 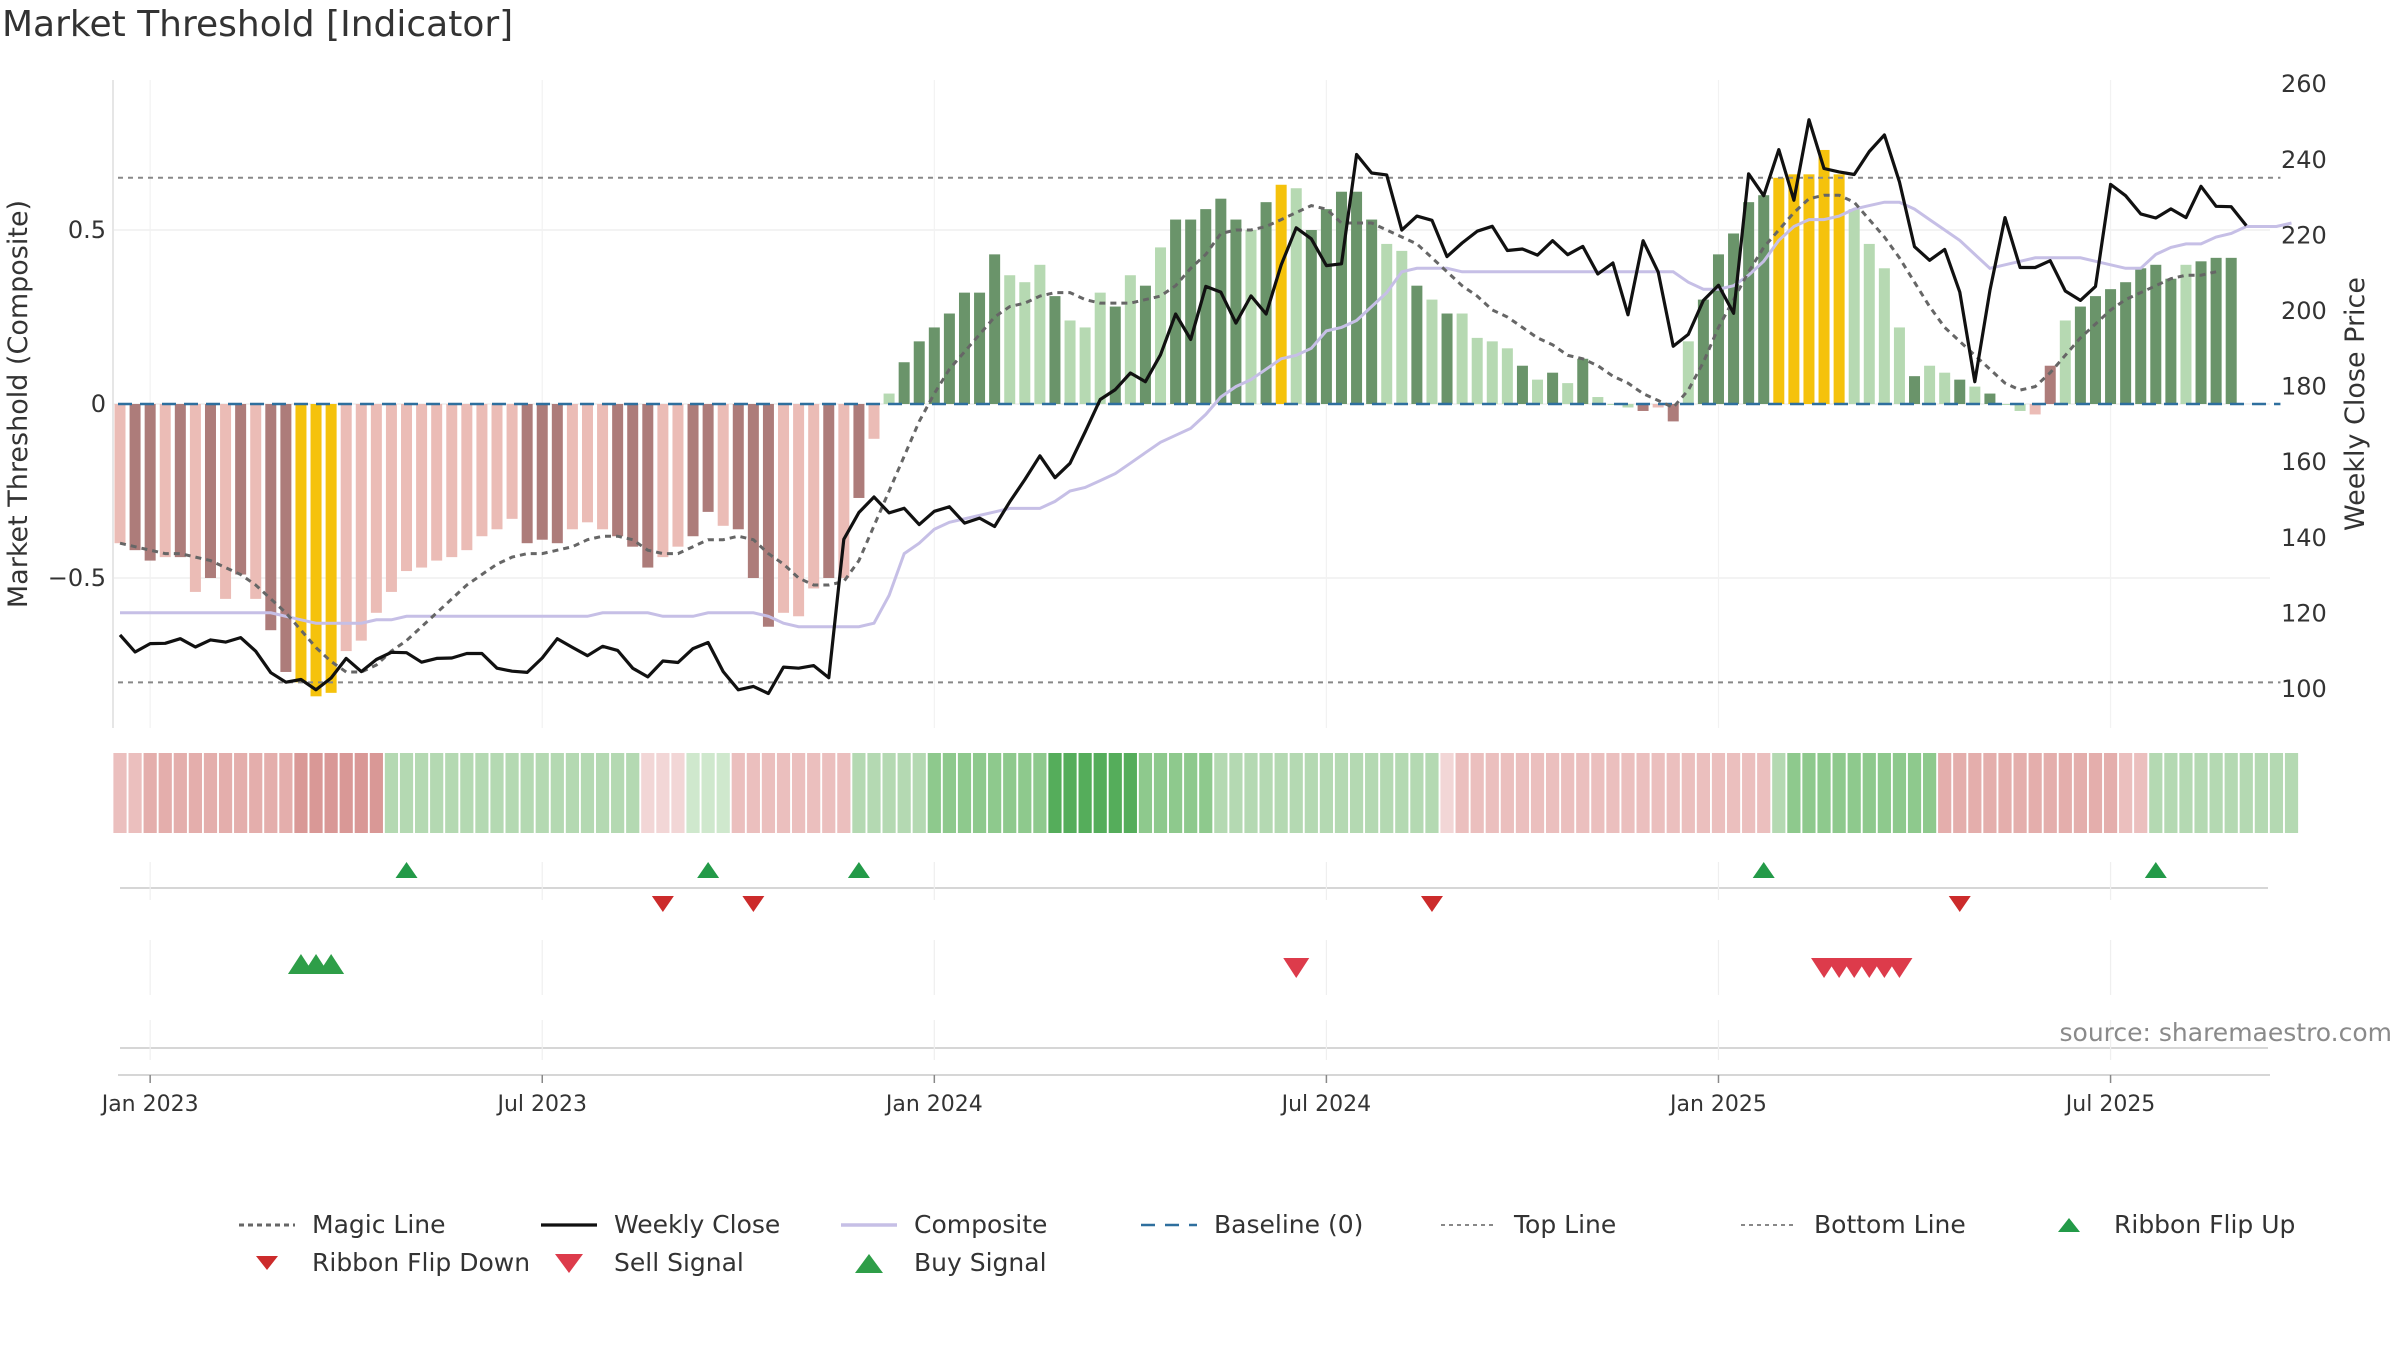 What do you see at coordinates (2069, 1225) in the screenshot?
I see `triangle-up-icon` at bounding box center [2069, 1225].